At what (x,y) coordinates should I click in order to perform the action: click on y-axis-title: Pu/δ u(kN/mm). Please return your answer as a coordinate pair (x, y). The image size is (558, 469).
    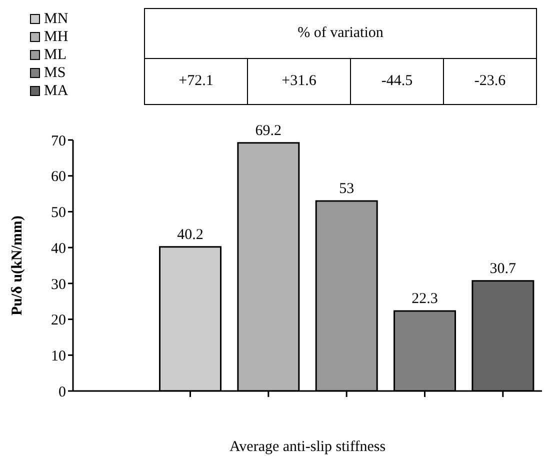
    Looking at the image, I should click on (17, 266).